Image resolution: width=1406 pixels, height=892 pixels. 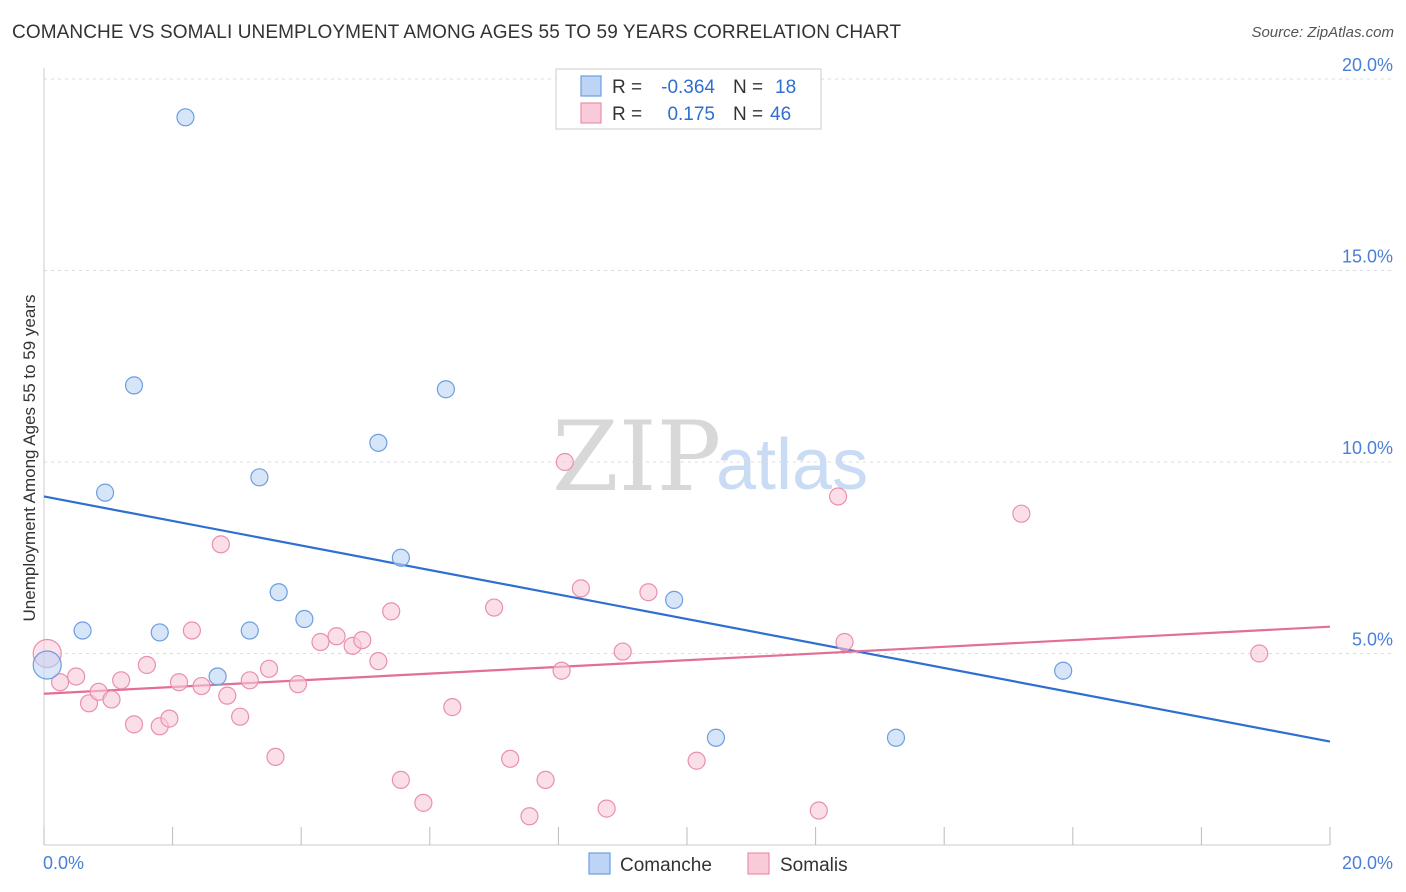 I want to click on legend-r-label-somalis: R =, so click(x=627, y=114).